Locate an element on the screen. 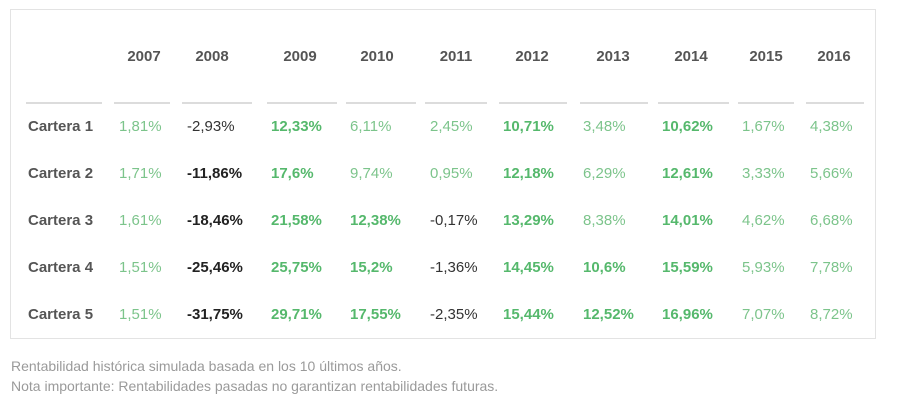 This screenshot has height=404, width=897. table-cell: 17,55% is located at coordinates (375, 314).